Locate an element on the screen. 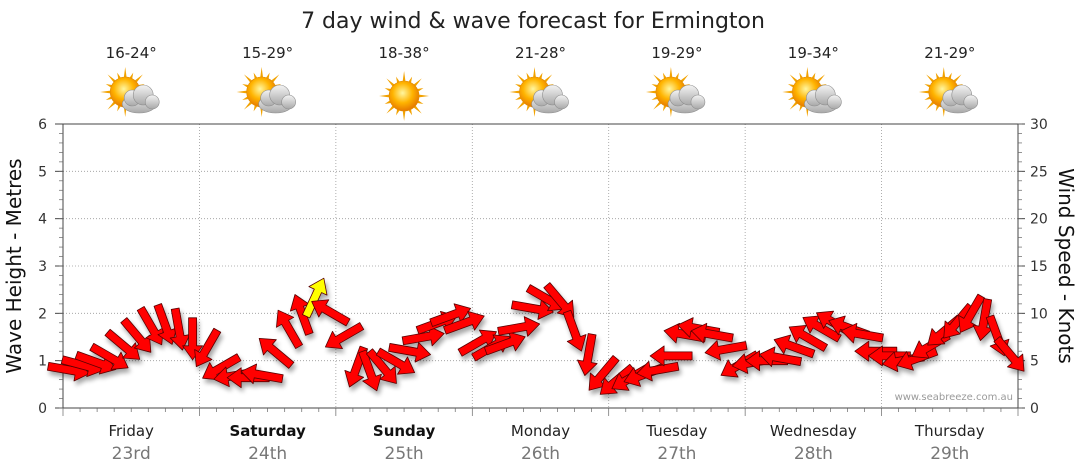  day-date: 28th is located at coordinates (813, 454).